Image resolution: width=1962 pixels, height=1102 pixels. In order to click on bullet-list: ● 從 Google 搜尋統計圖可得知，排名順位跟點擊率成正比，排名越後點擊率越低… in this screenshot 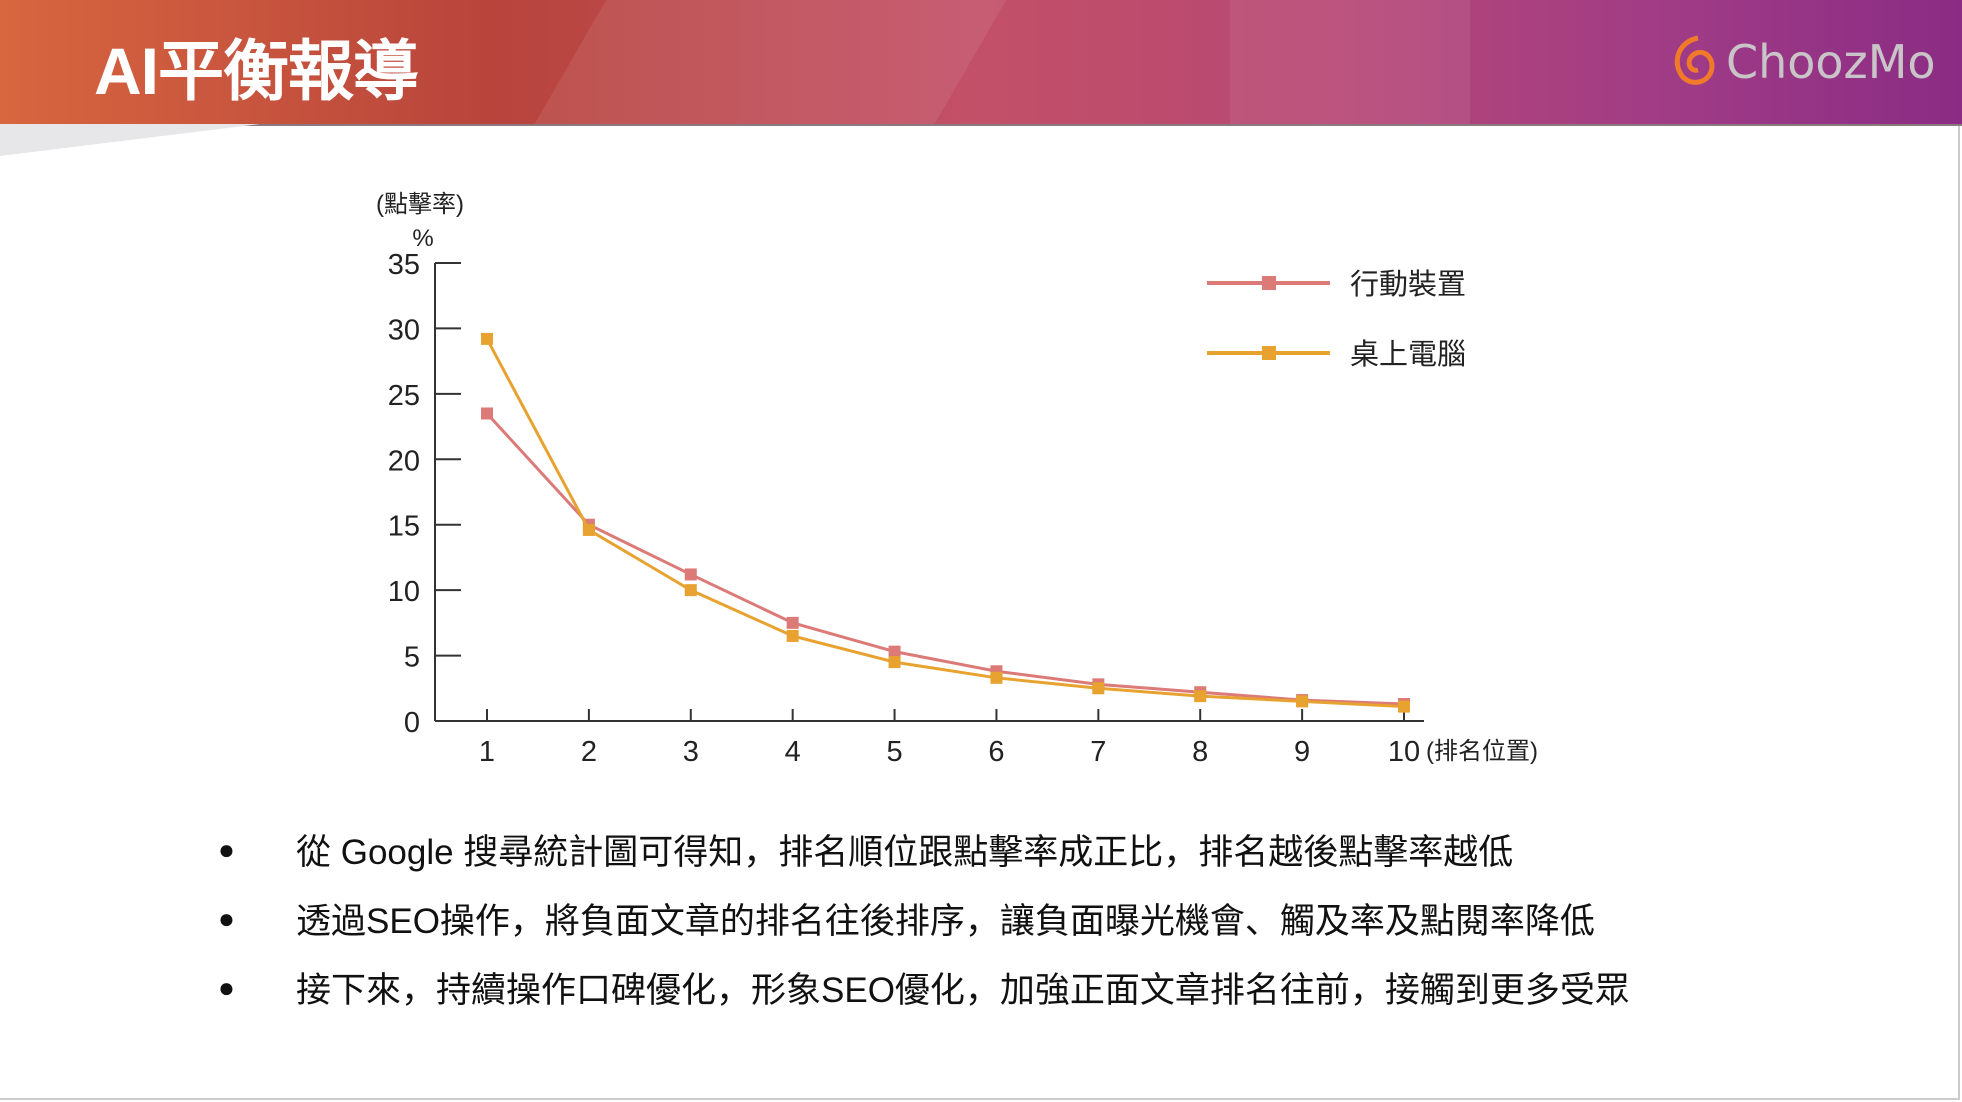, I will do `click(920, 918)`.